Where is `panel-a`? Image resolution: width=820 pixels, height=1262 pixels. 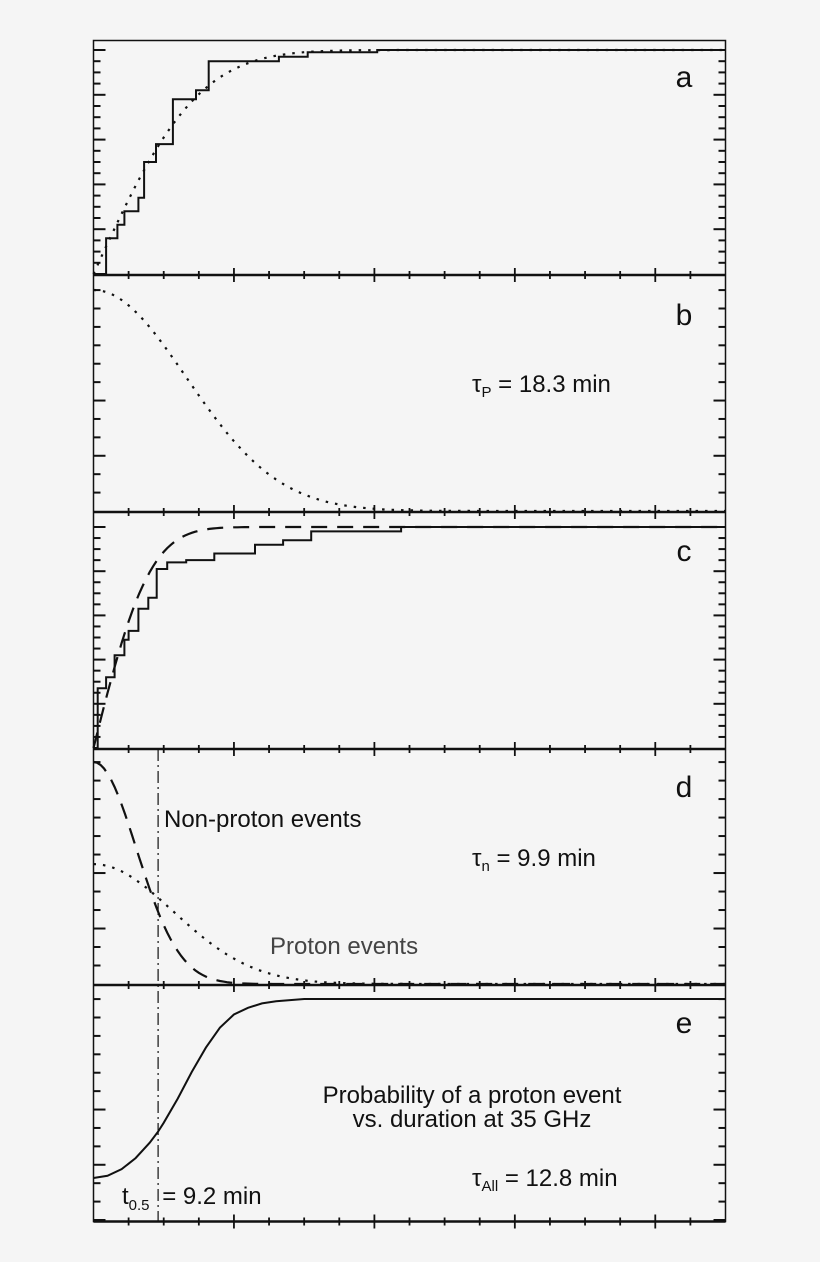 panel-a is located at coordinates (409, 165).